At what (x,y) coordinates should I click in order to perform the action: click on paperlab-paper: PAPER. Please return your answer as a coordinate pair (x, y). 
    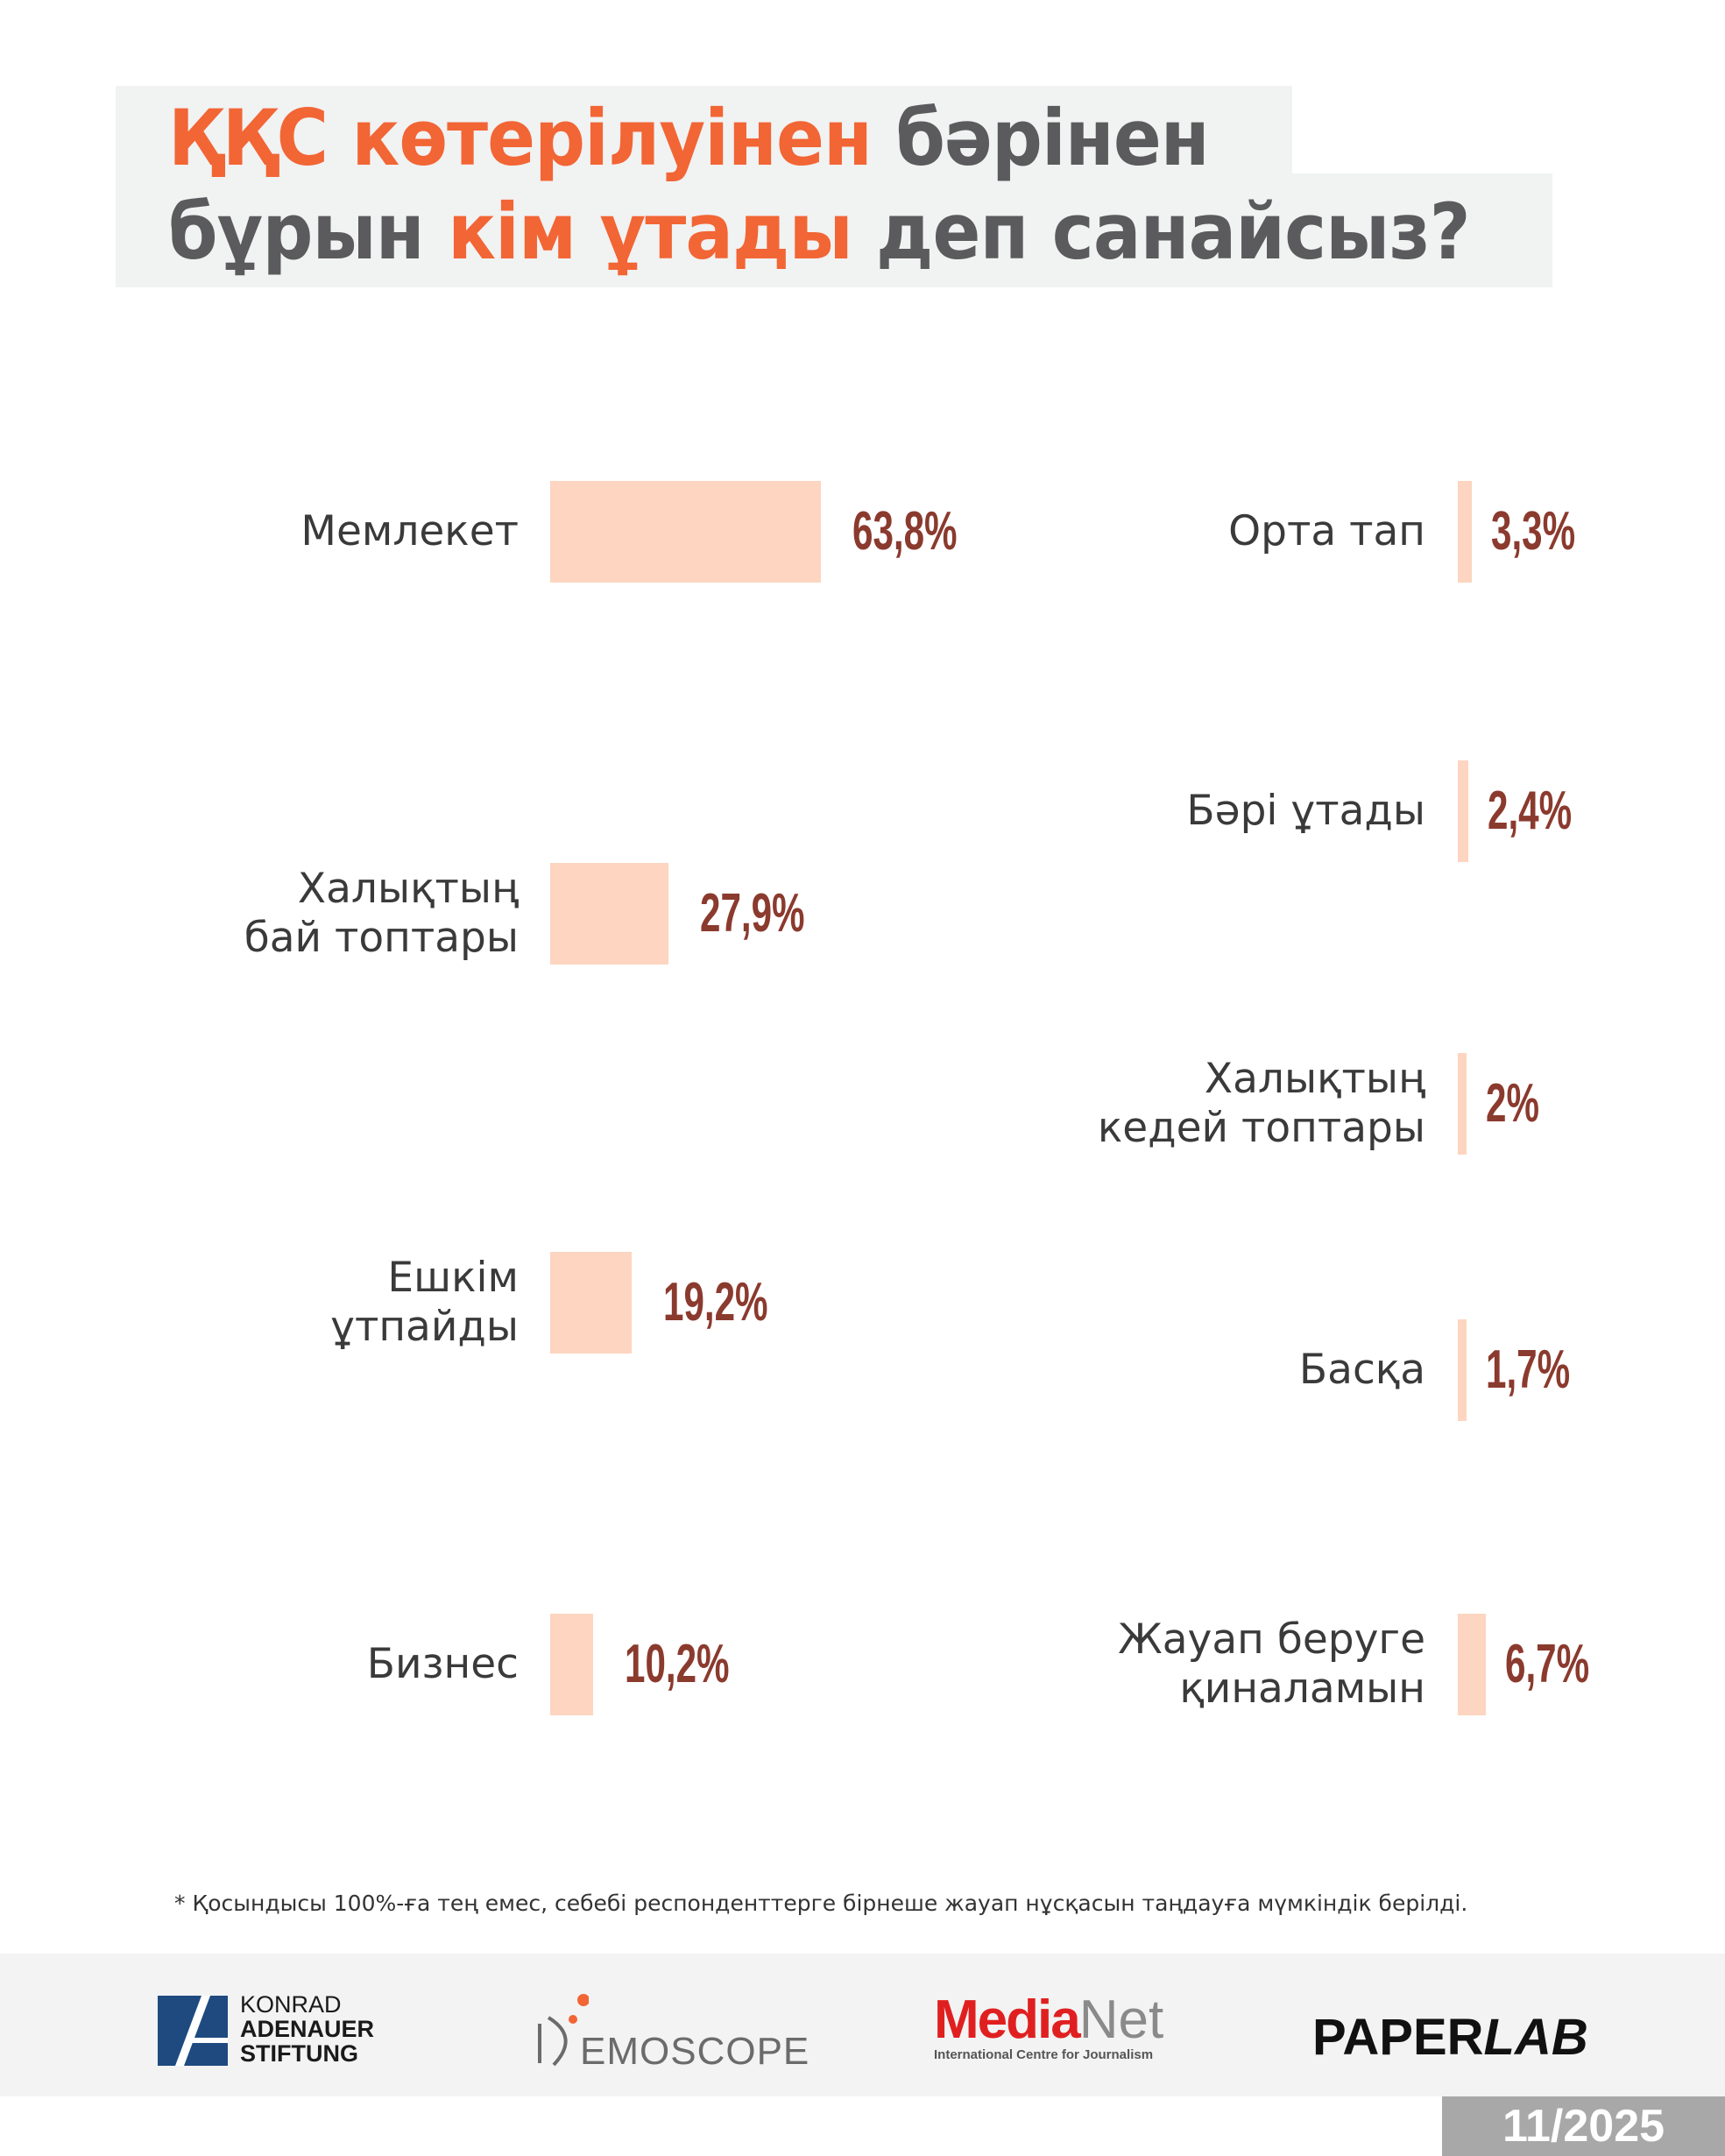
    Looking at the image, I should click on (1398, 2038).